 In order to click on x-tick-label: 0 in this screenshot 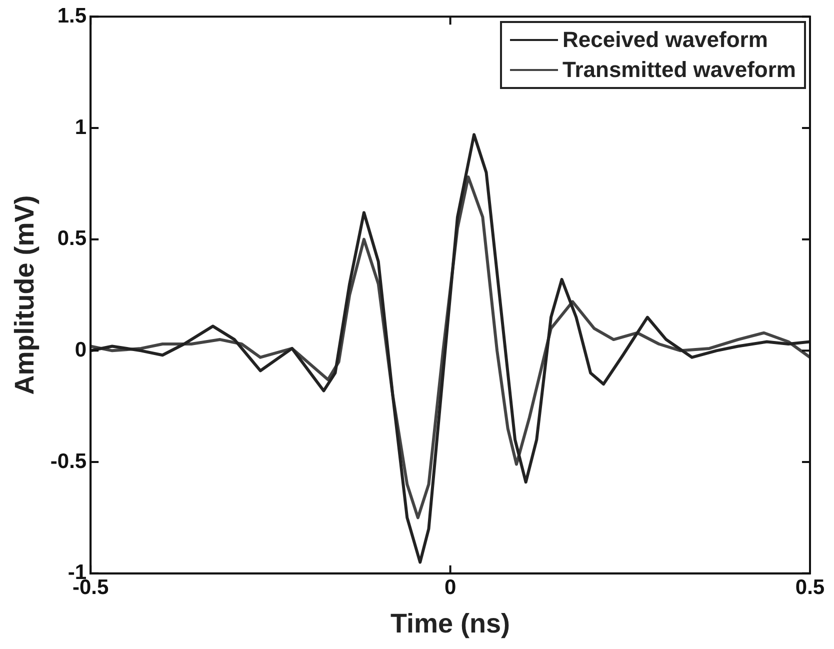, I will do `click(450, 587)`.